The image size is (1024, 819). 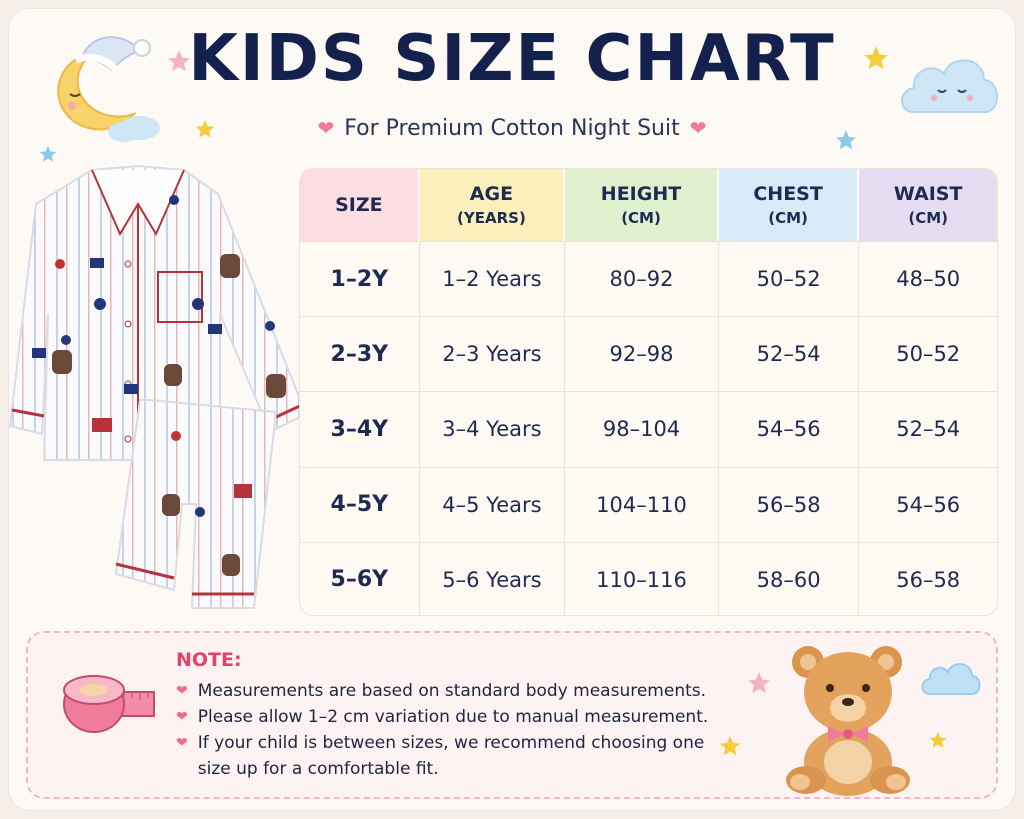 I want to click on table-row: 3–4Y 3–4 Years 98–104 54–56 52–54, so click(x=648, y=429).